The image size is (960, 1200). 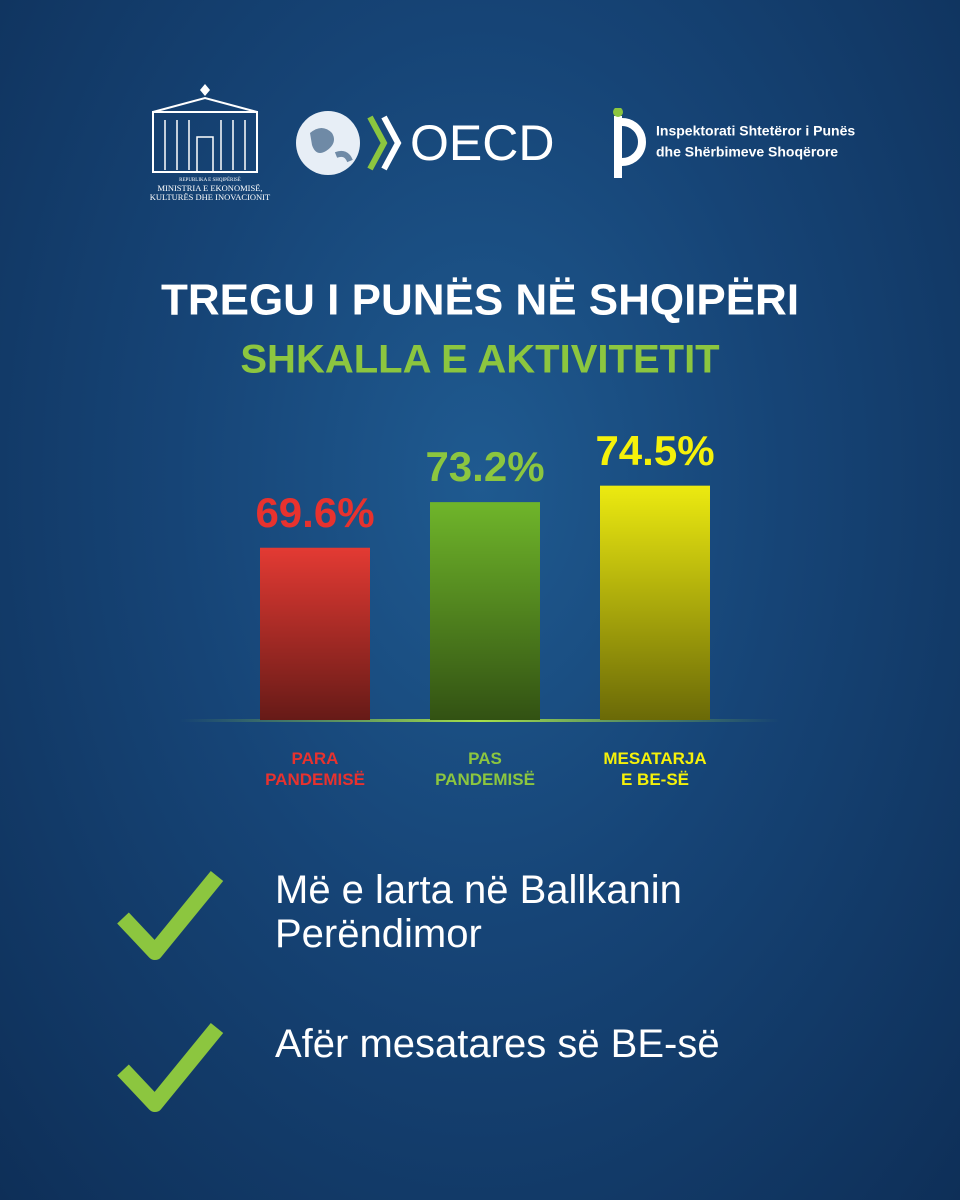 I want to click on baseline, so click(x=480, y=720).